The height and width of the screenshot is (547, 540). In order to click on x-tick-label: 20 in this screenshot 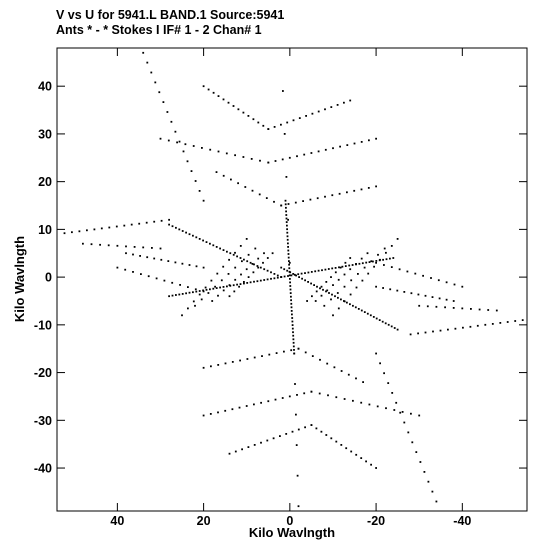, I will do `click(204, 521)`.